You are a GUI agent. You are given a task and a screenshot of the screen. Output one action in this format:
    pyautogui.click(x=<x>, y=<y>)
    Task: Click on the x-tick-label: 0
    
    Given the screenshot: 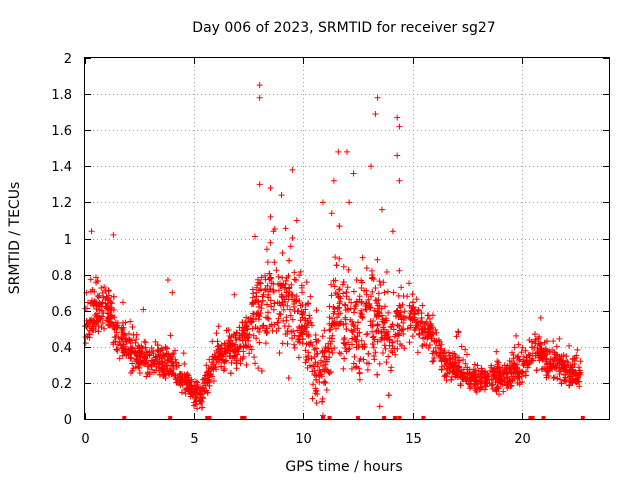 What is the action you would take?
    pyautogui.click(x=85, y=439)
    